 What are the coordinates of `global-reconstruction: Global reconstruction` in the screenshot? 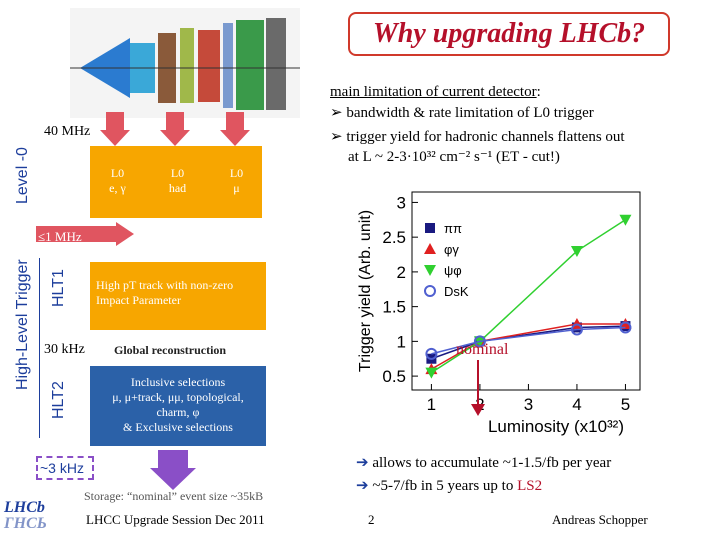 It's located at (170, 350).